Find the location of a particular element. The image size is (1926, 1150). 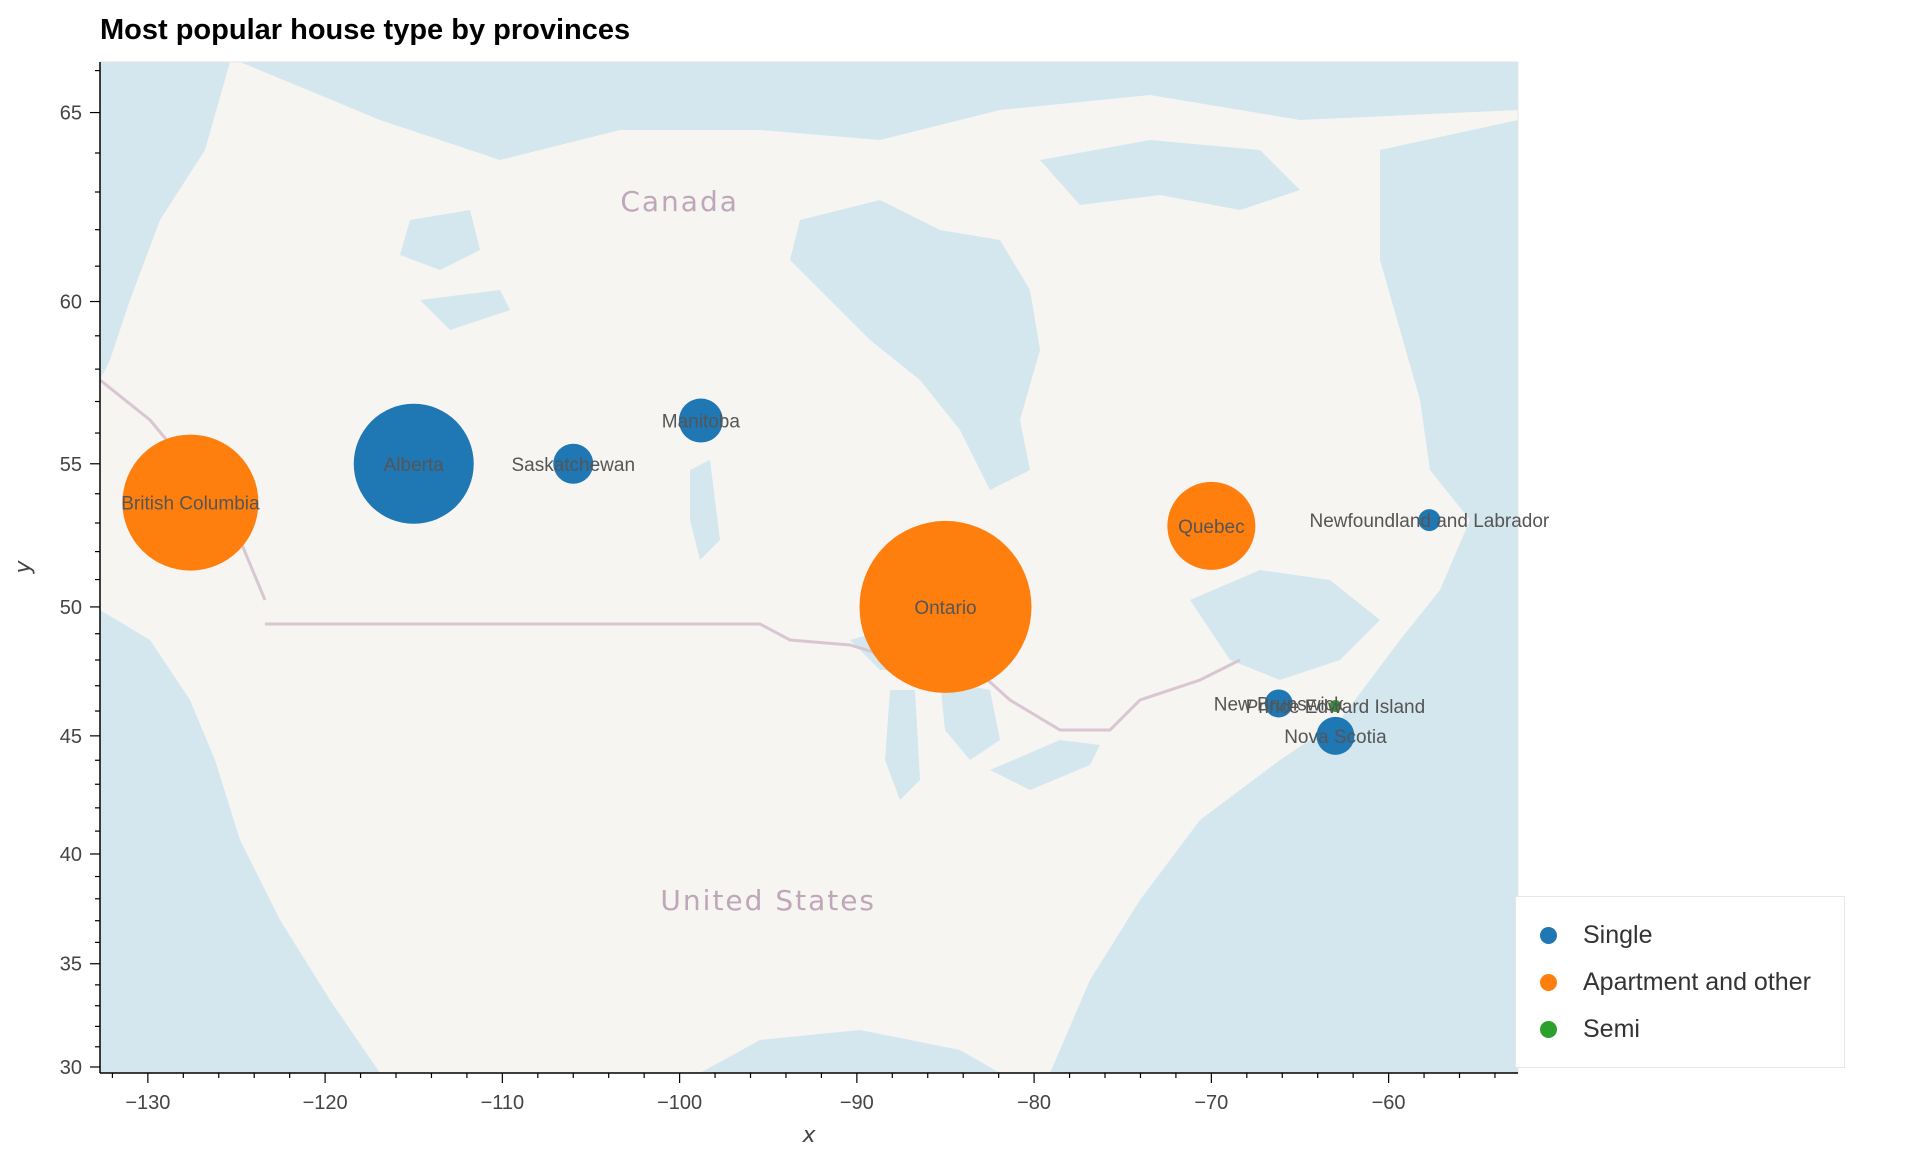

legend-swatch-semi is located at coordinates (1548, 1029).